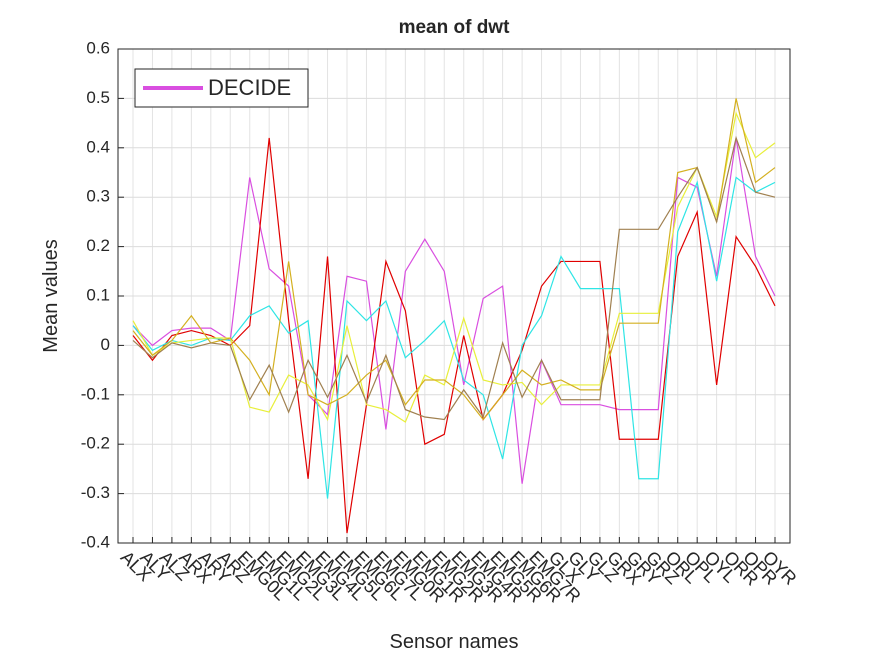 Image resolution: width=875 pixels, height=656 pixels. What do you see at coordinates (95, 443) in the screenshot?
I see `y-tick-label: -0.2` at bounding box center [95, 443].